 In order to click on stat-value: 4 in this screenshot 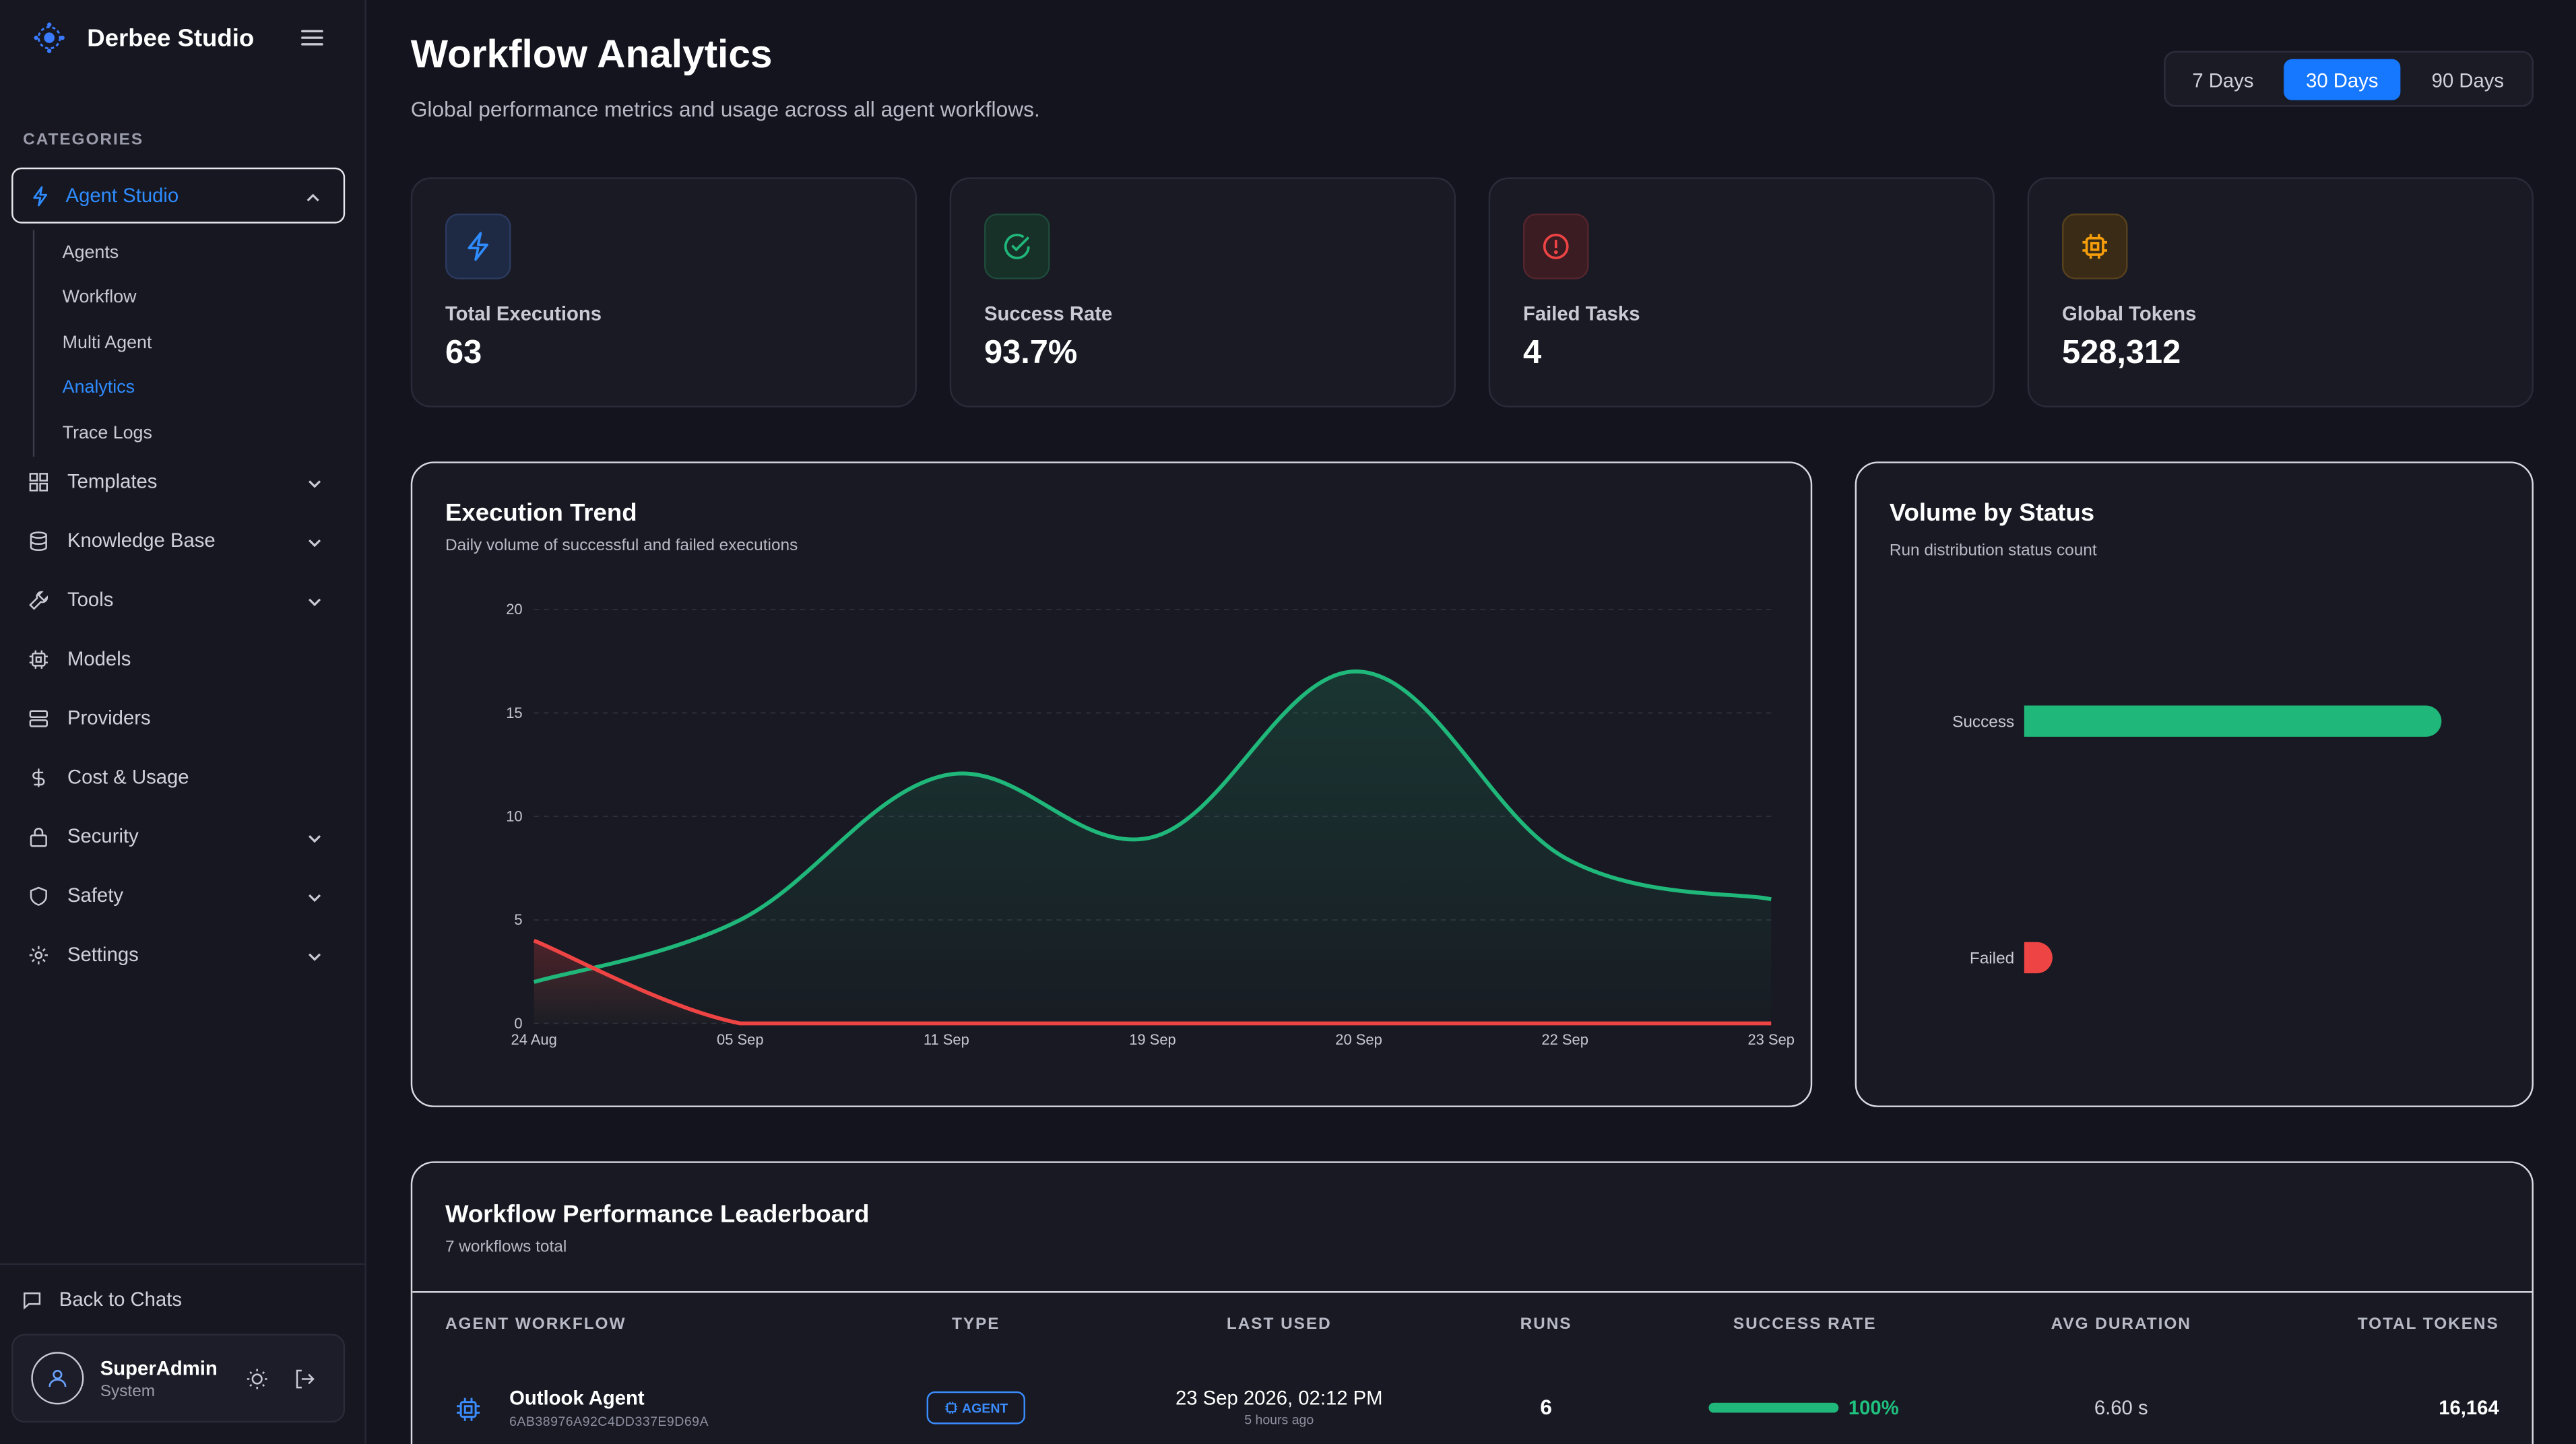, I will do `click(1532, 353)`.